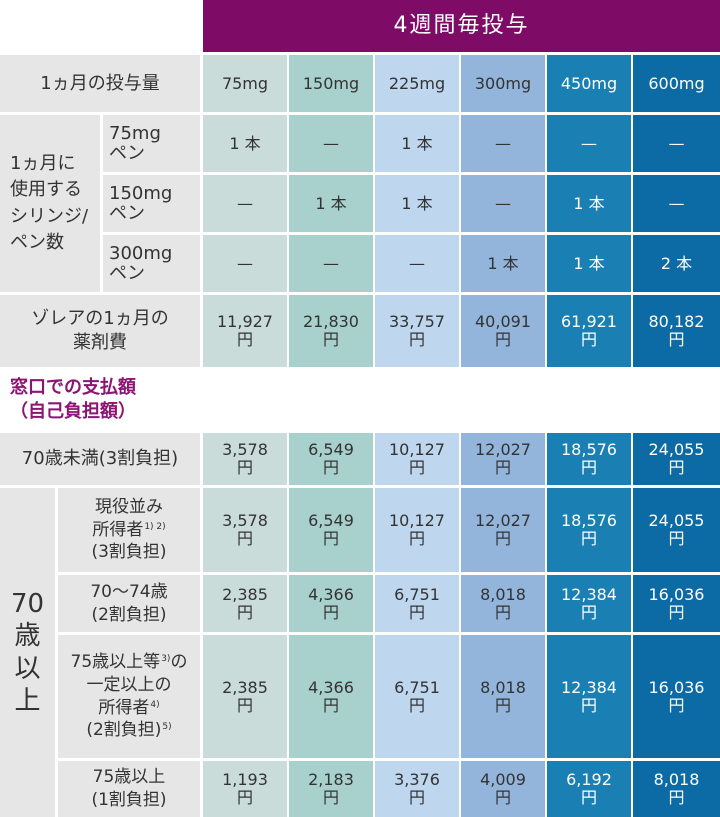  What do you see at coordinates (100, 459) in the screenshot?
I see `text-line: 70歳未満(3割負担)` at bounding box center [100, 459].